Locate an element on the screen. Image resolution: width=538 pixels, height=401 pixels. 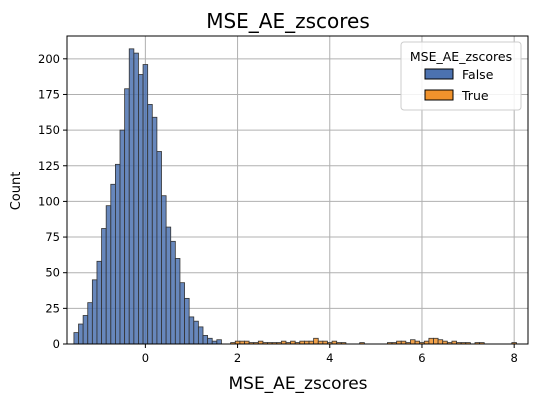
chart-title: MSE_AE_zscores is located at coordinates (288, 21).